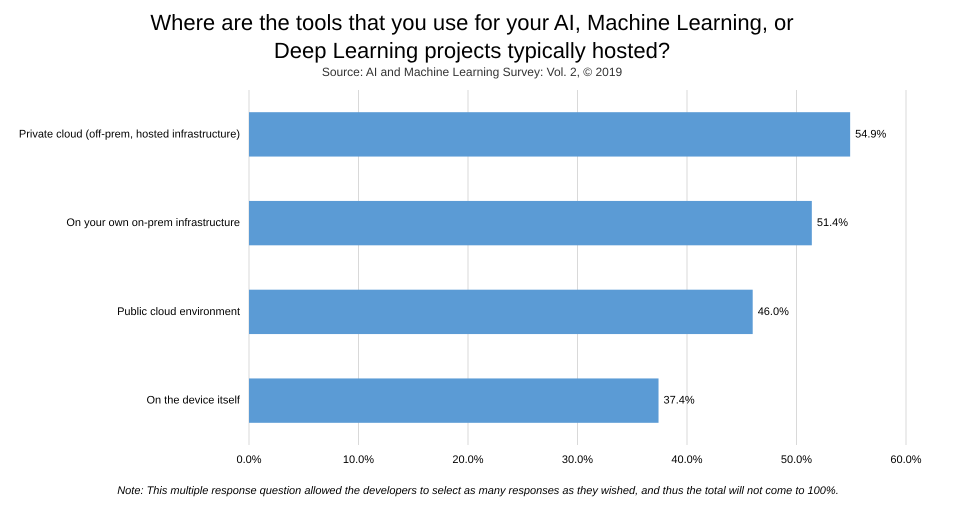 The height and width of the screenshot is (532, 959). Describe the element at coordinates (906, 460) in the screenshot. I see `x-tick-label: 60.0%` at that location.